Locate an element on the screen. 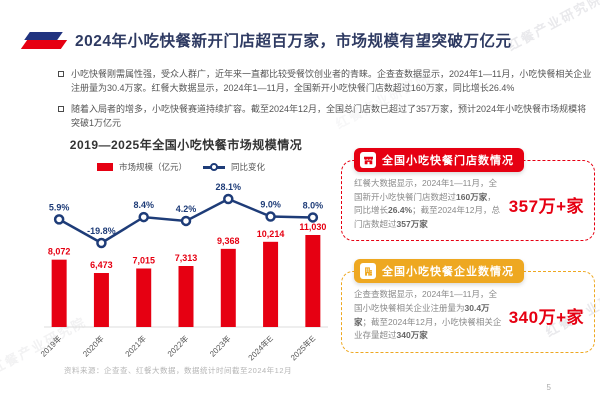  page-title: 2024年小吃快餐新开门店超百万家，市场规模有望突破万亿元 is located at coordinates (293, 41).